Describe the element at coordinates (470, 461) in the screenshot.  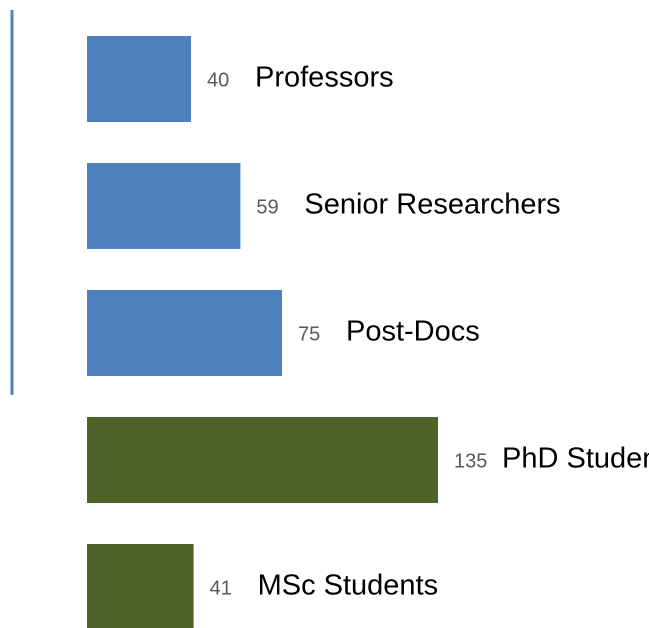
I see `value-label: 135` at that location.